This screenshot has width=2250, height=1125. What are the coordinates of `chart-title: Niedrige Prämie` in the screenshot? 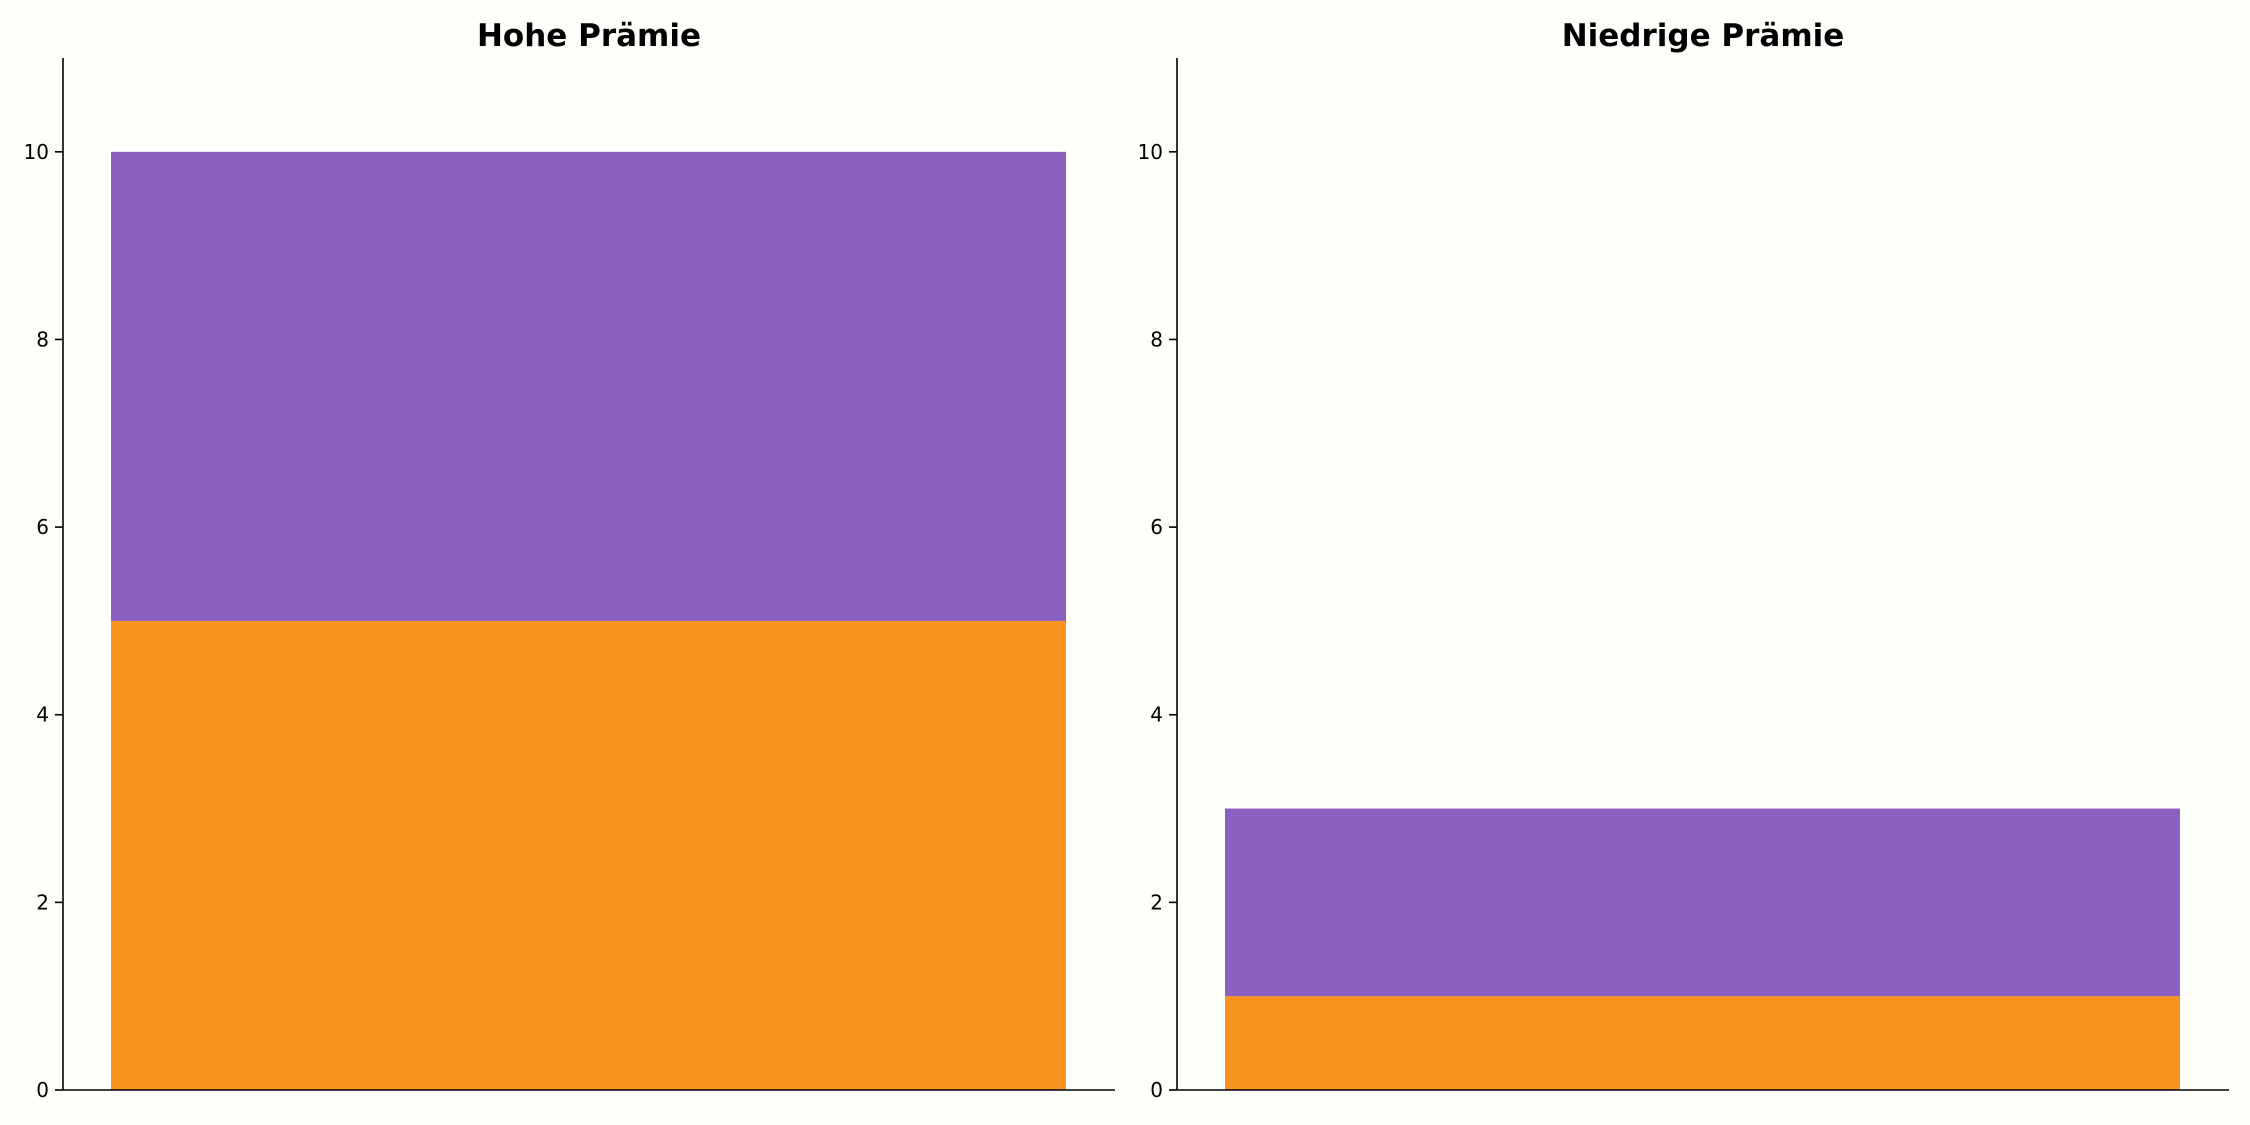 It's located at (1703, 36).